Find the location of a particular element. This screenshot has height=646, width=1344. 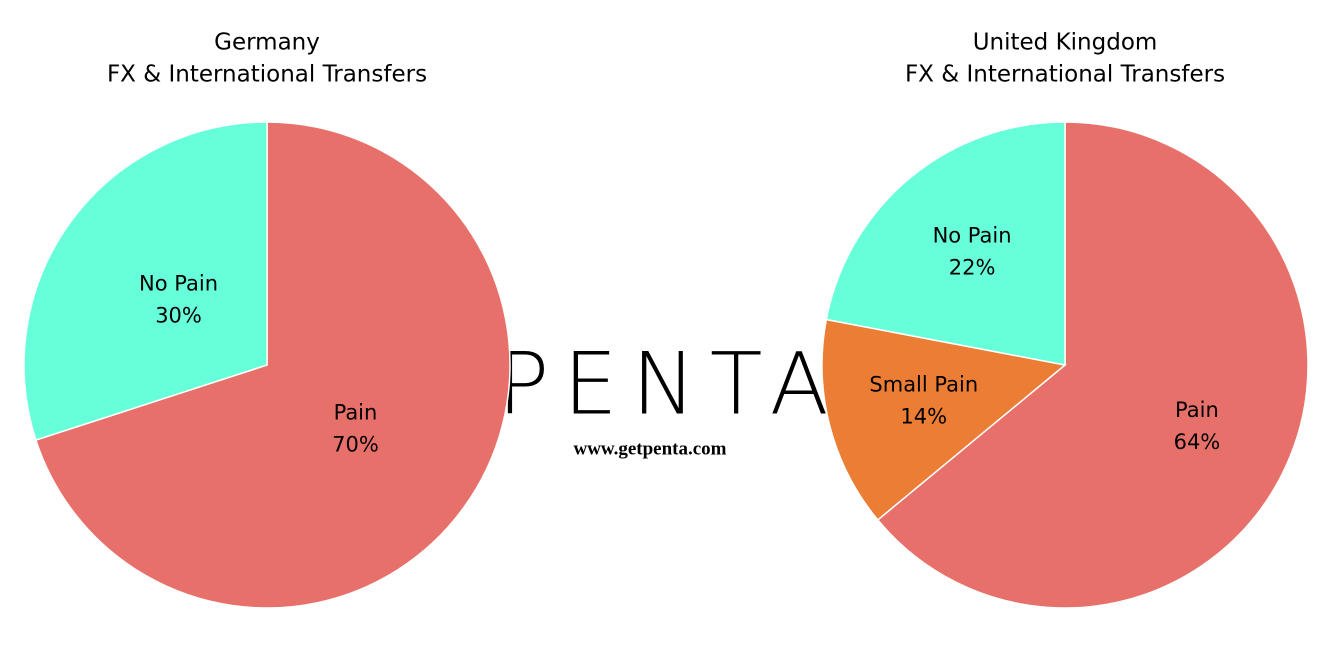

logo-url: www.getpenta.com is located at coordinates (649, 448).